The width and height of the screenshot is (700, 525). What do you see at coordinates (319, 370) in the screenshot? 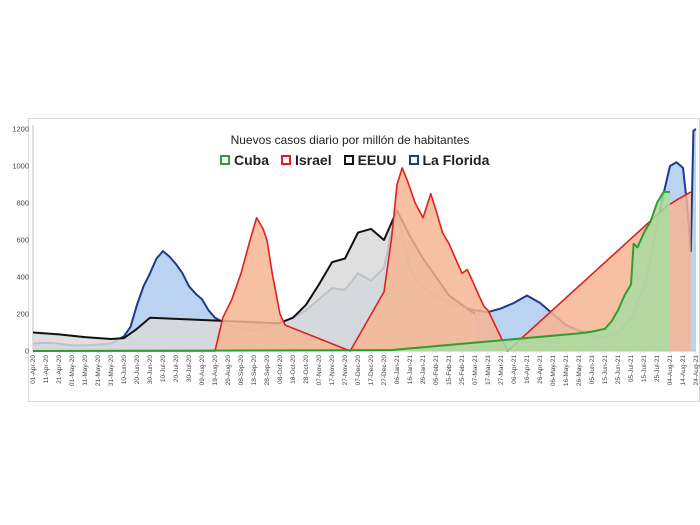
I see `x-tick-label: 07-Nov-20` at bounding box center [319, 370].